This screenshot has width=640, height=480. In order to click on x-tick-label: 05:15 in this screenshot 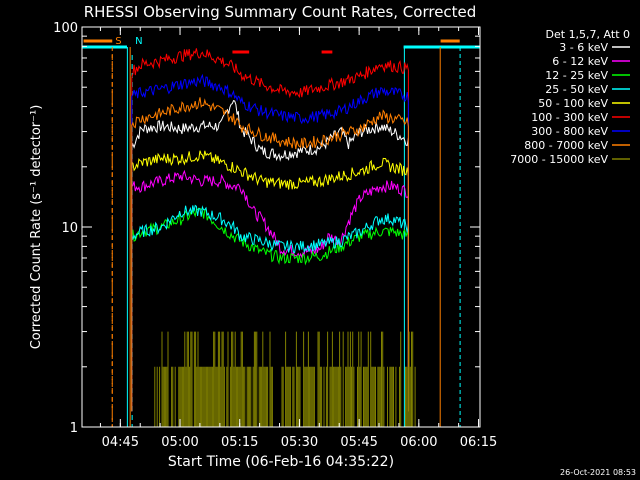, I will do `click(239, 442)`.